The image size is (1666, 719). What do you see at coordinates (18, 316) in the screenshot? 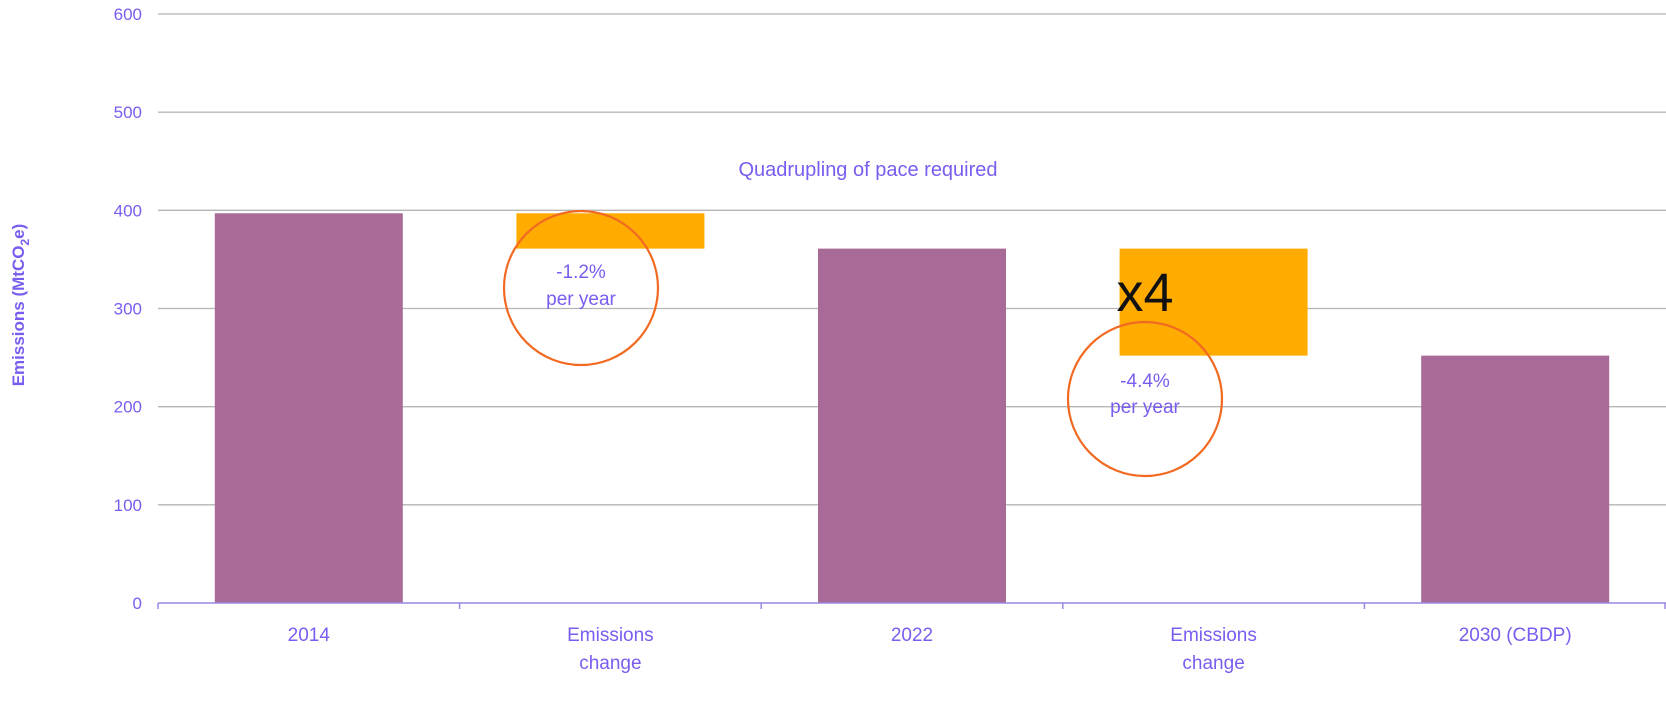
I see `y-axis-label-main: Emissions (MtCO` at bounding box center [18, 316].